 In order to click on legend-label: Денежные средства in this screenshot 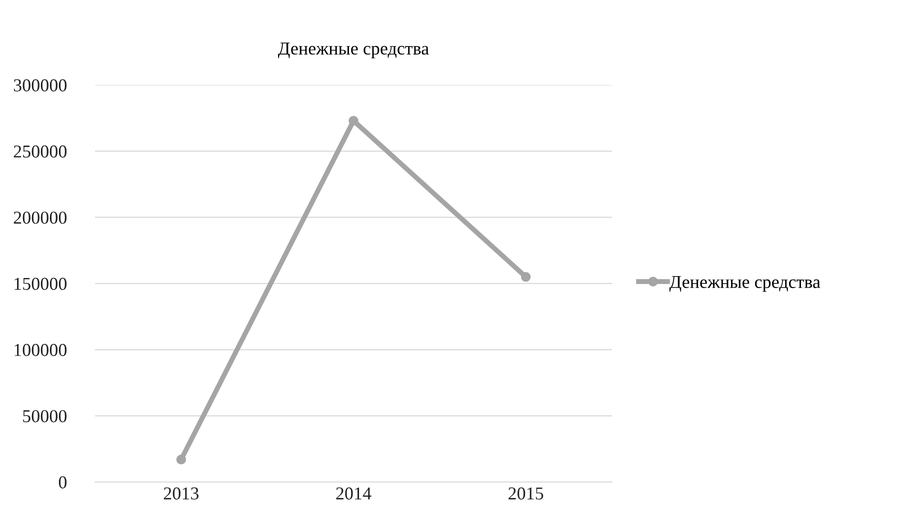, I will do `click(744, 284)`.